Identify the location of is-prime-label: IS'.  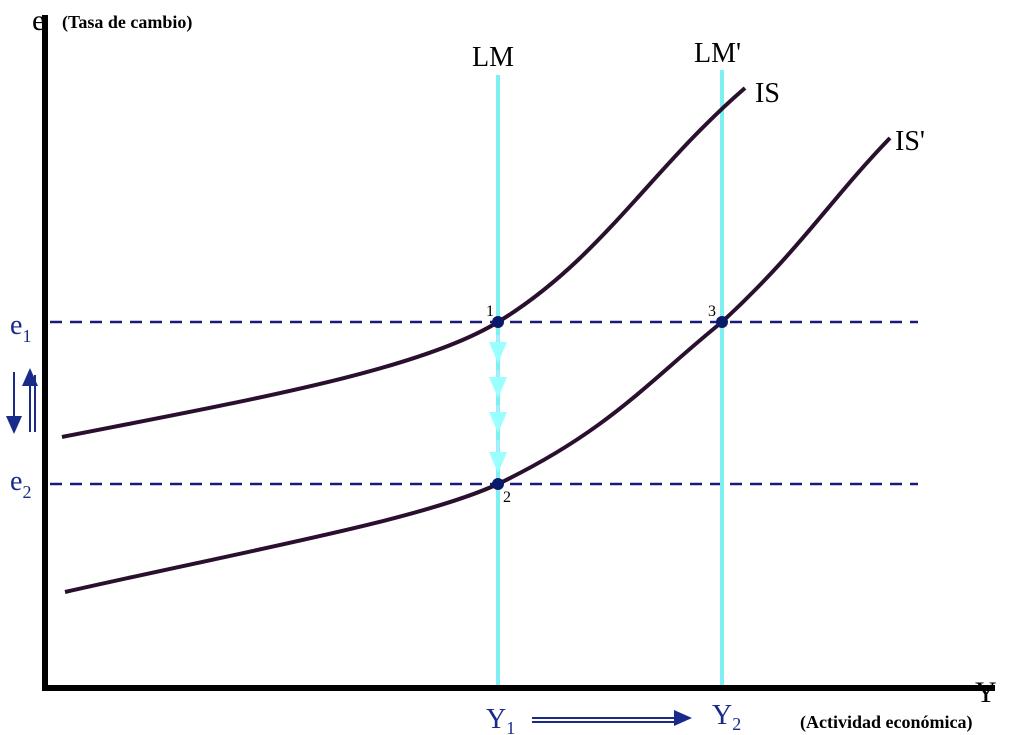
(910, 141).